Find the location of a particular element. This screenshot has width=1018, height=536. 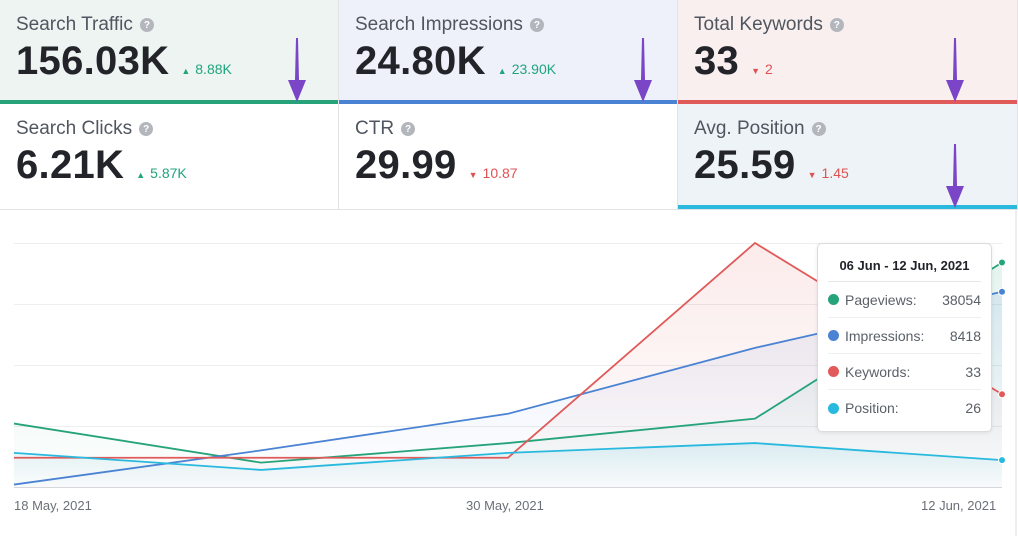

stat-card-search-traffic: Search Traffic? 156.03K ▲ 8.88K is located at coordinates (169, 52).